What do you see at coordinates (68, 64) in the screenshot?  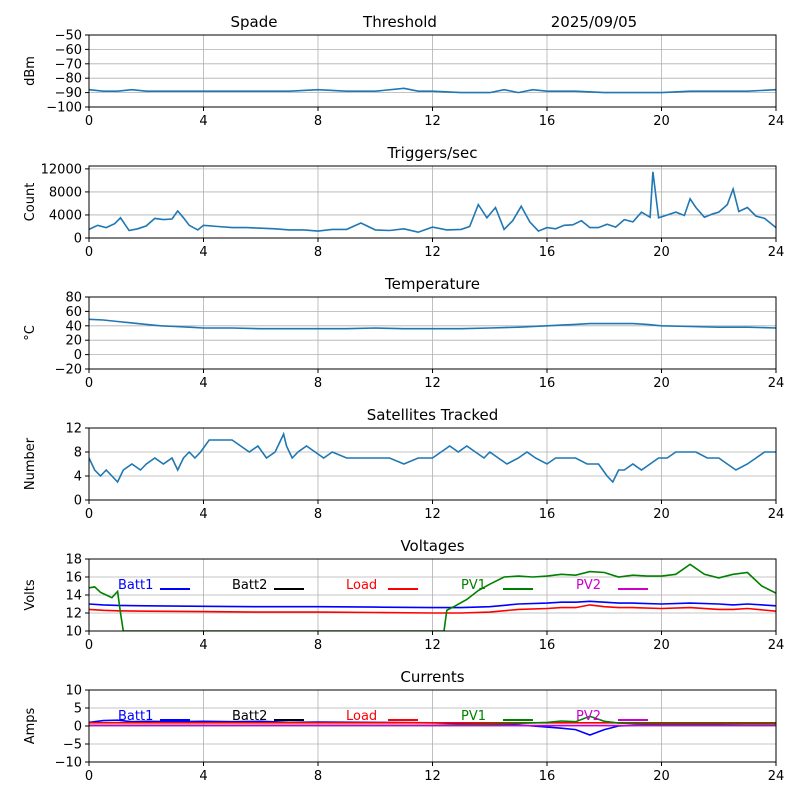 I see `y-tick-label: −70` at bounding box center [68, 64].